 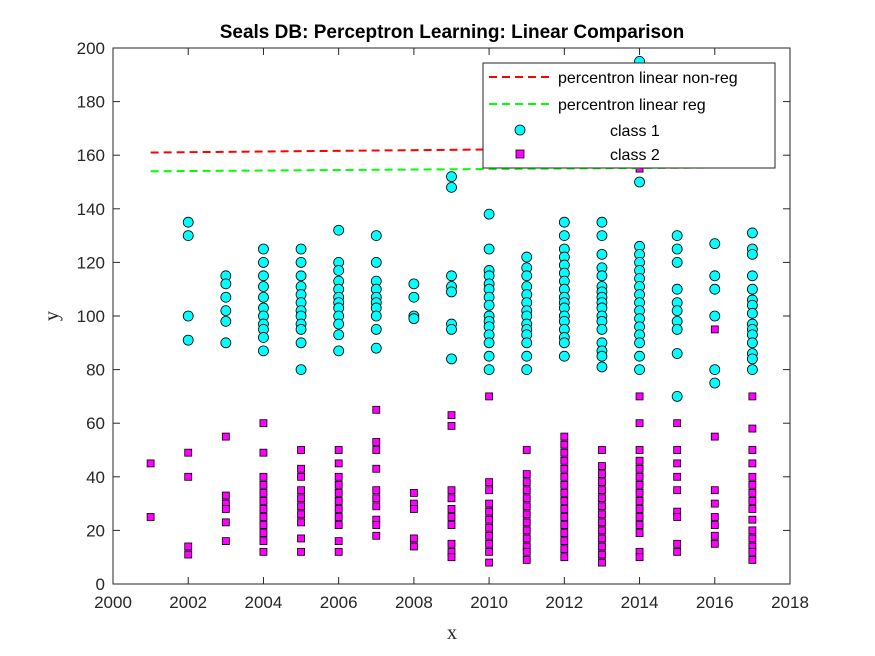 I want to click on y-axis-label: y, so click(x=52, y=316).